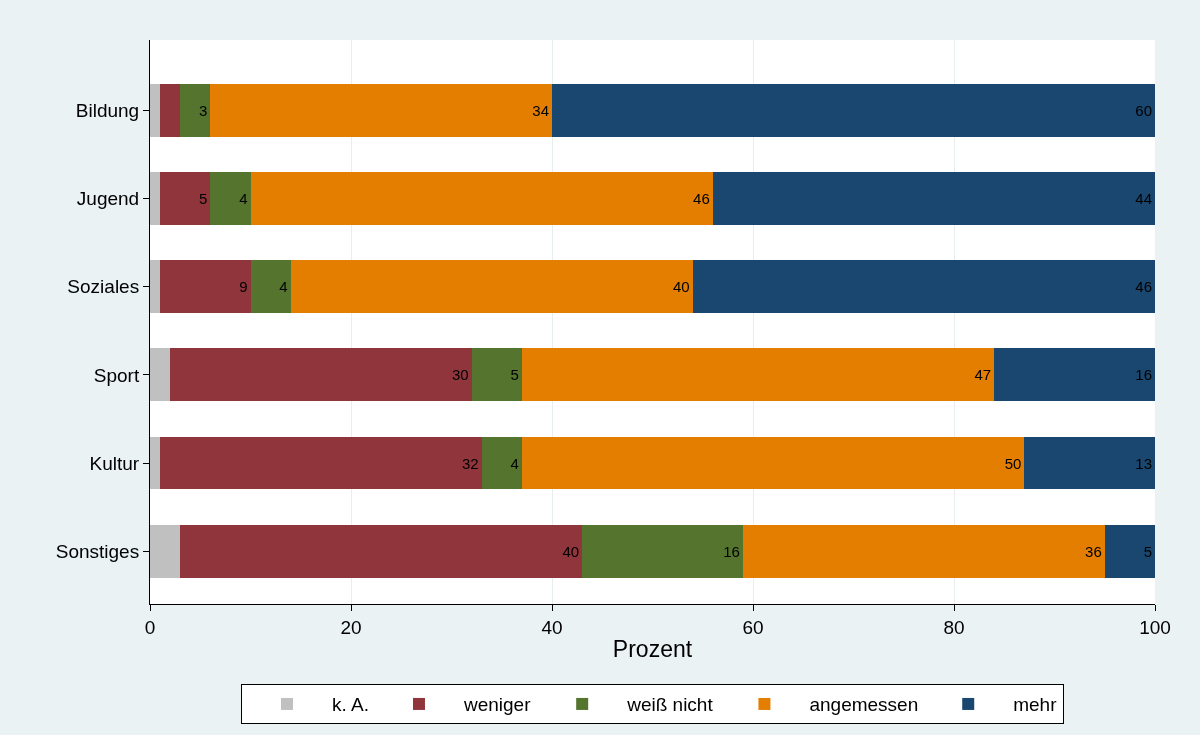 Image resolution: width=1200 pixels, height=735 pixels. I want to click on data-label: 47, so click(983, 375).